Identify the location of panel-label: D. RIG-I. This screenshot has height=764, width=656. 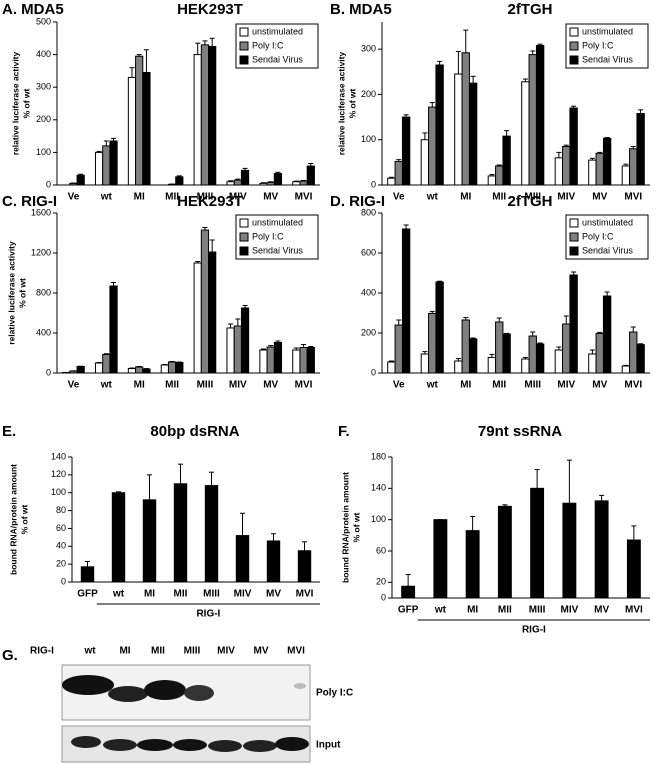
(357, 201).